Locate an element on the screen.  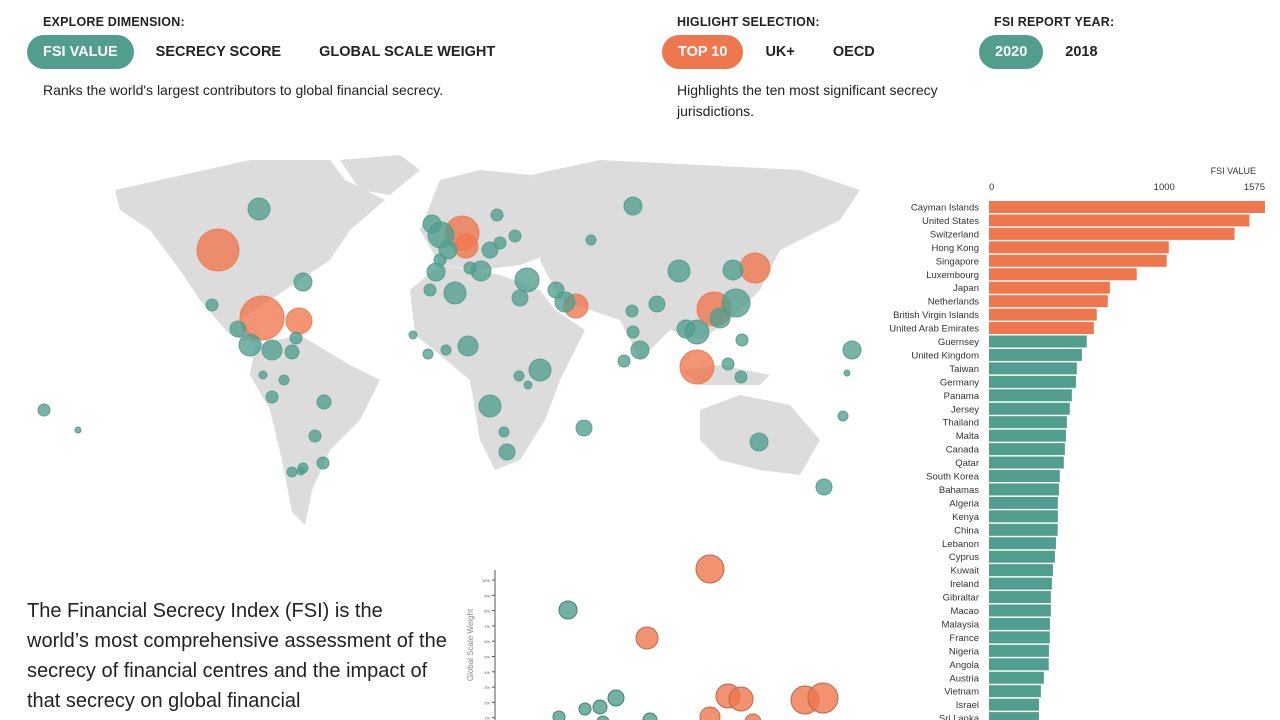
bar-germany is located at coordinates (1032, 381).